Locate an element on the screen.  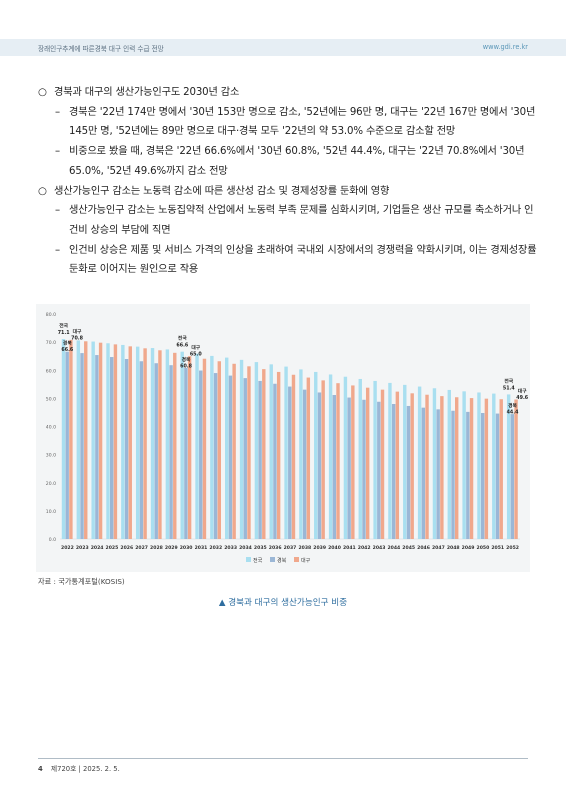
issue-info: 제720호 | 2025. 2. 5. is located at coordinates (85, 769).